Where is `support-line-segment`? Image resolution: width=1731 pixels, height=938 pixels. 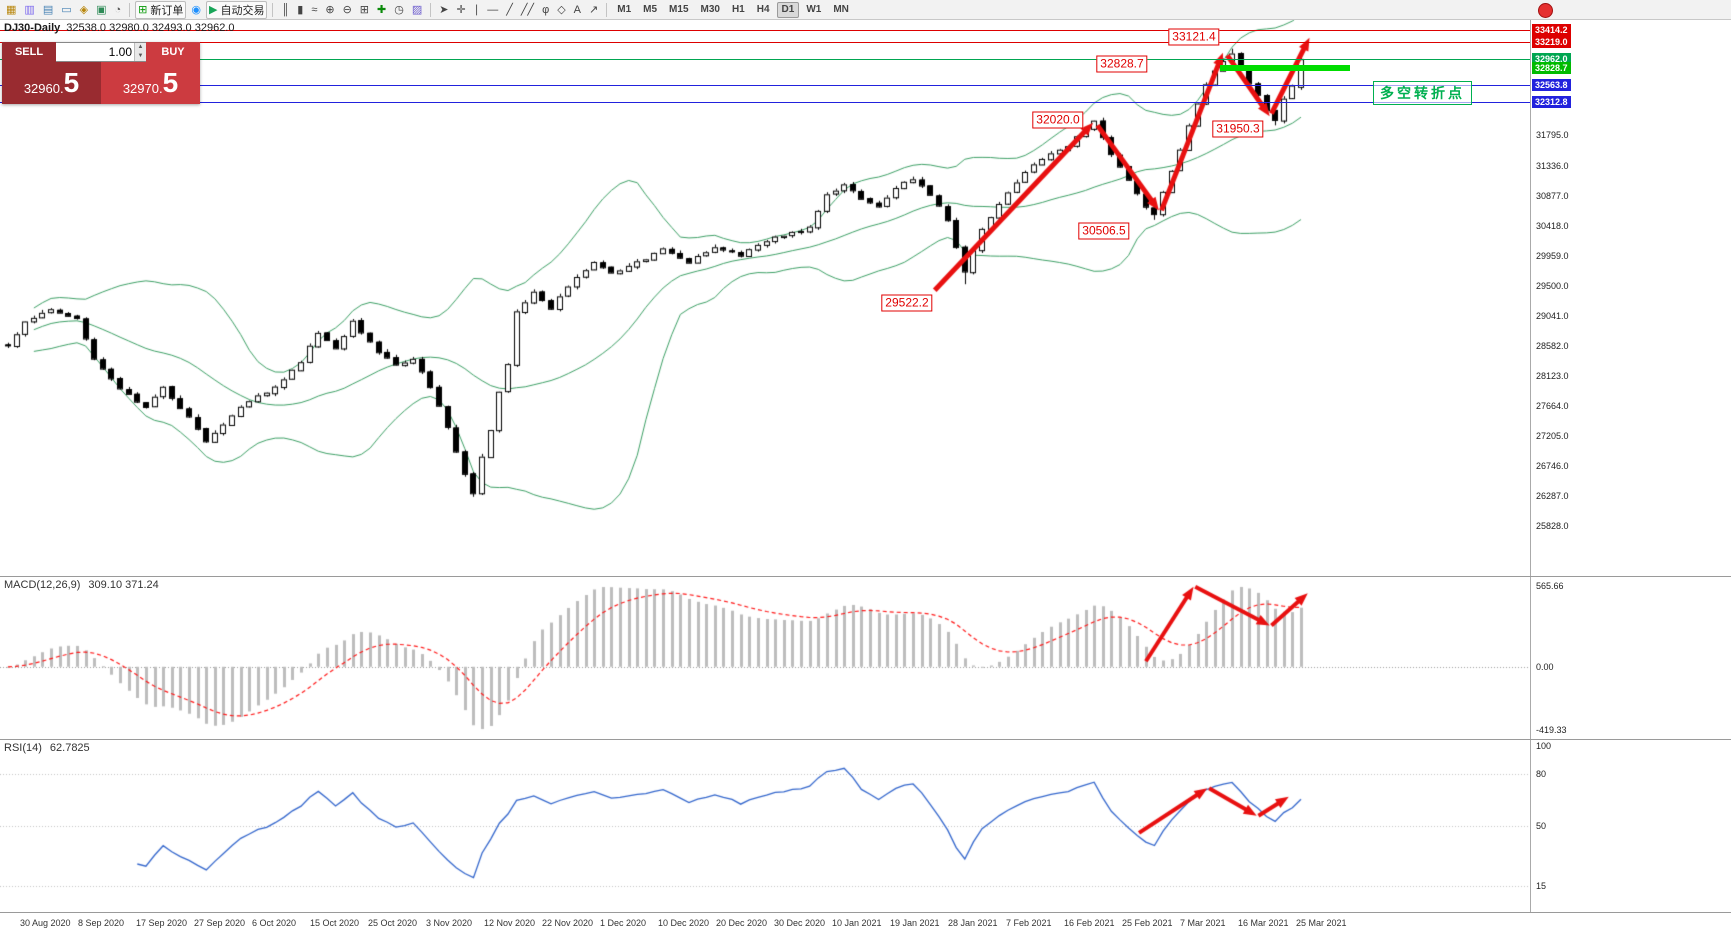 support-line-segment is located at coordinates (1285, 68).